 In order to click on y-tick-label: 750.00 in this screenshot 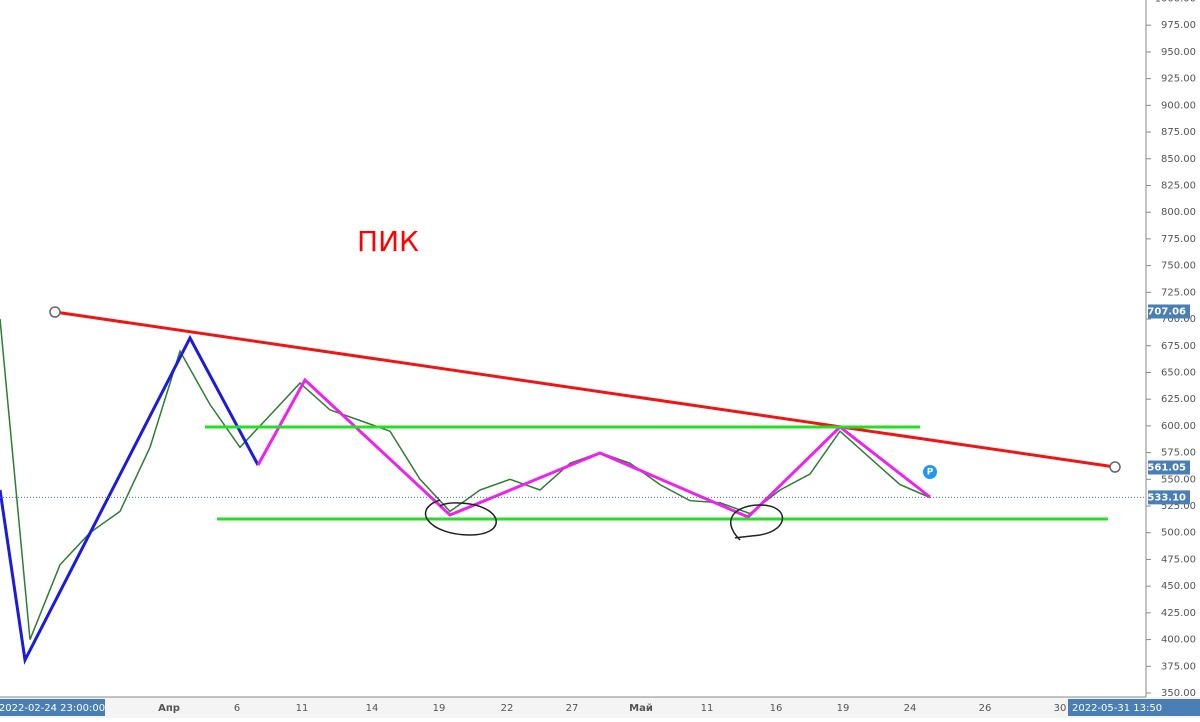, I will do `click(1178, 266)`.